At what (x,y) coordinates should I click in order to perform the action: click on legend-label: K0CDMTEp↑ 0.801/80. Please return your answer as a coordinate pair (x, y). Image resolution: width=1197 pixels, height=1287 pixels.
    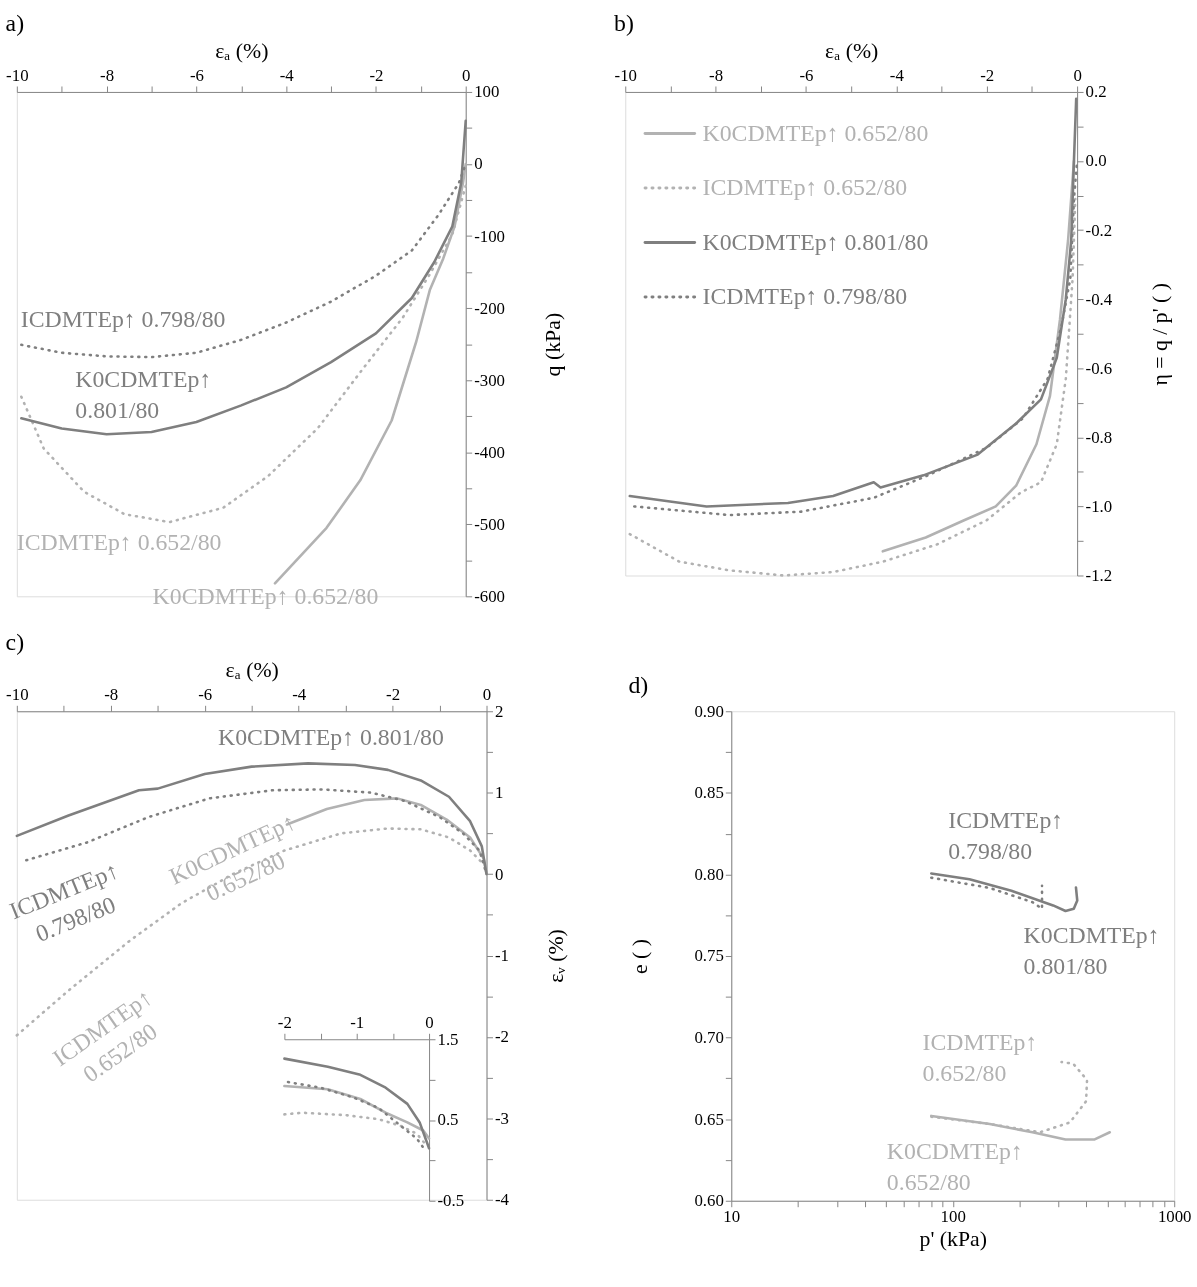
    Looking at the image, I should click on (815, 241).